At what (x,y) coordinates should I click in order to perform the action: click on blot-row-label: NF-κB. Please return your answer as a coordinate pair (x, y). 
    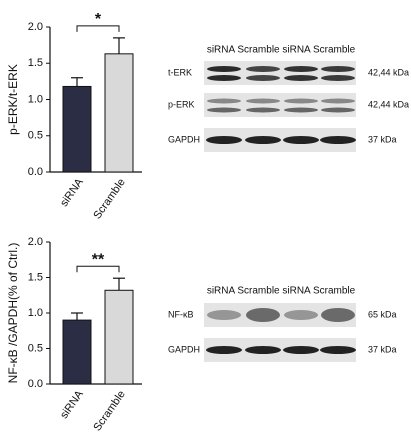
    Looking at the image, I should click on (181, 314).